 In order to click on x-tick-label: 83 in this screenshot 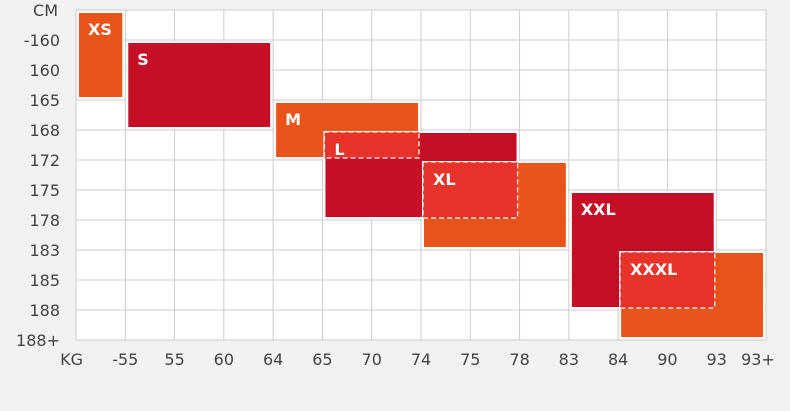, I will do `click(569, 359)`.